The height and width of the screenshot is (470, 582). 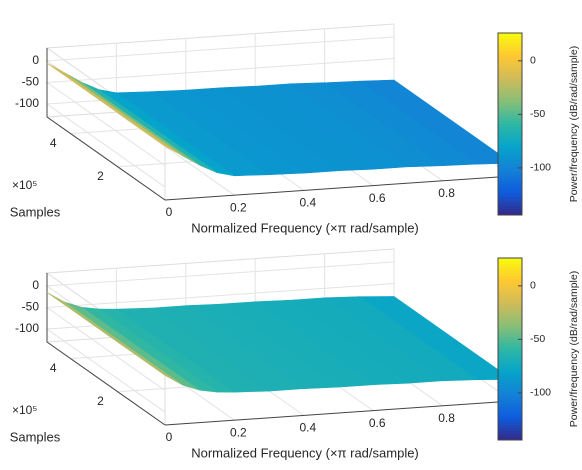 I want to click on colorbar-tick-label: 0, so click(x=533, y=286).